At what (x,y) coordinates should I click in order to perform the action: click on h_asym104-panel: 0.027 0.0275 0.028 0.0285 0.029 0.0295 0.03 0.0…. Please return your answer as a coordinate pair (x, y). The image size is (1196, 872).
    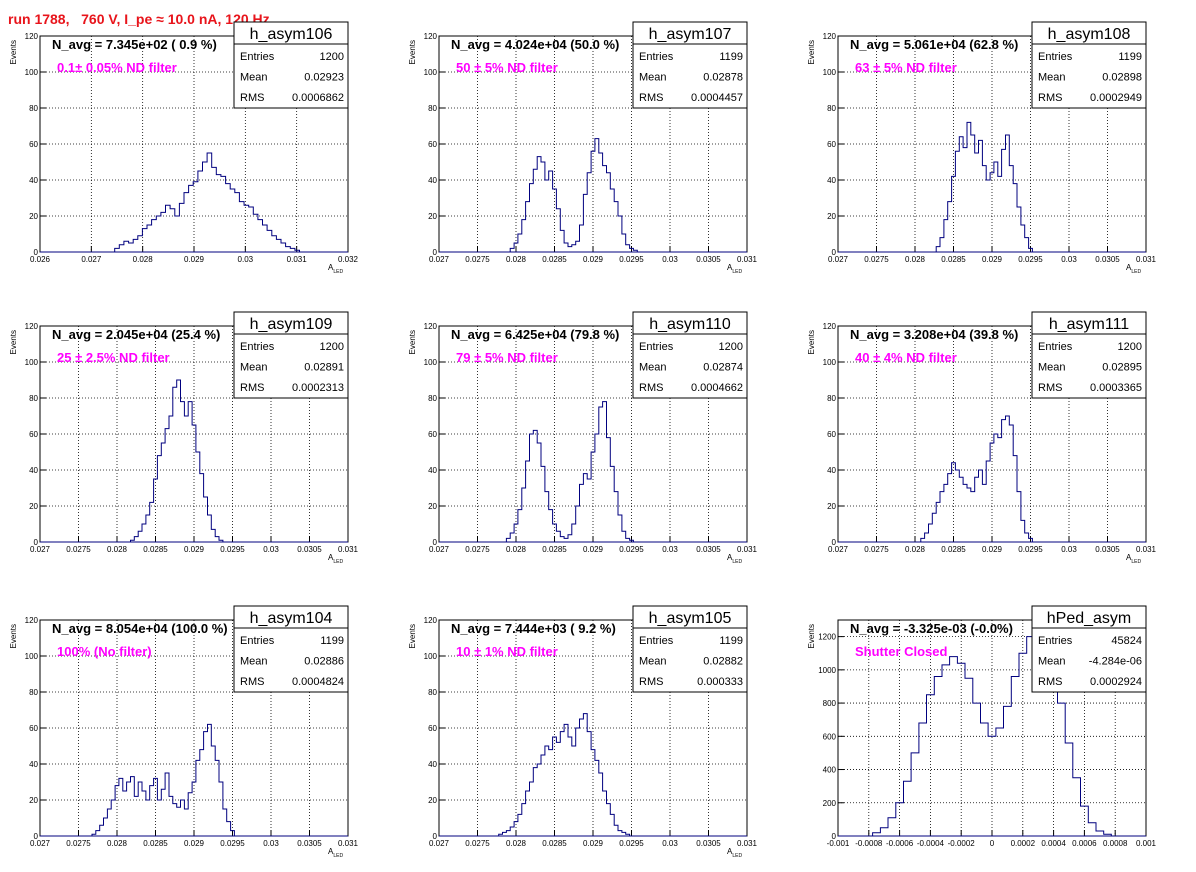
    Looking at the image, I should click on (184, 732).